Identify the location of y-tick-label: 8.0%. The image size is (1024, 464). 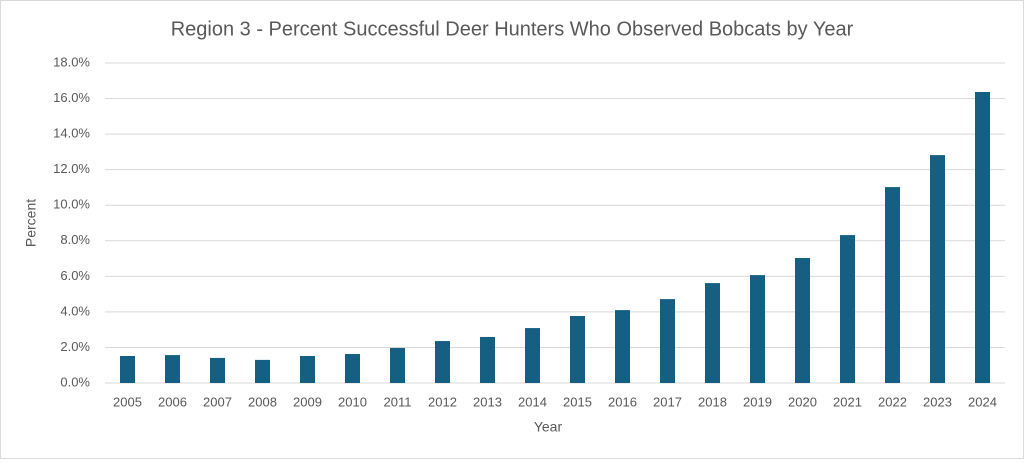
(75, 239).